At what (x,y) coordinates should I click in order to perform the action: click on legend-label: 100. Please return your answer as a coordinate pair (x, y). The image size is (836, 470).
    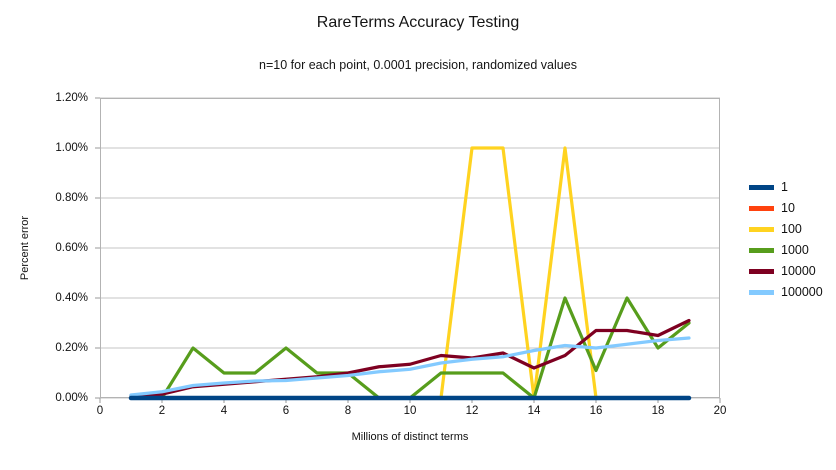
    Looking at the image, I should click on (791, 229).